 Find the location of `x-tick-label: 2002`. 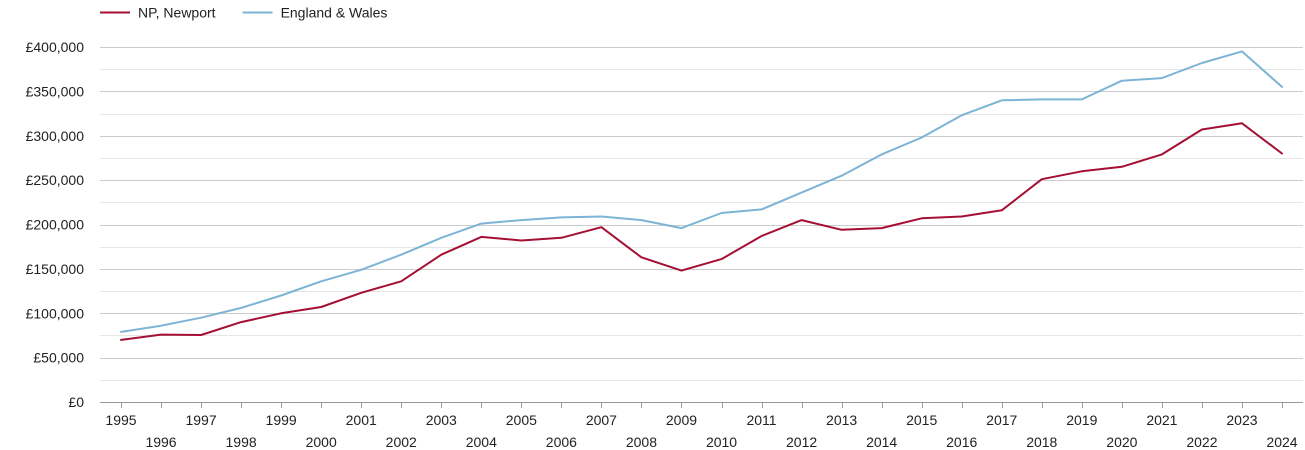

x-tick-label: 2002 is located at coordinates (401, 442).